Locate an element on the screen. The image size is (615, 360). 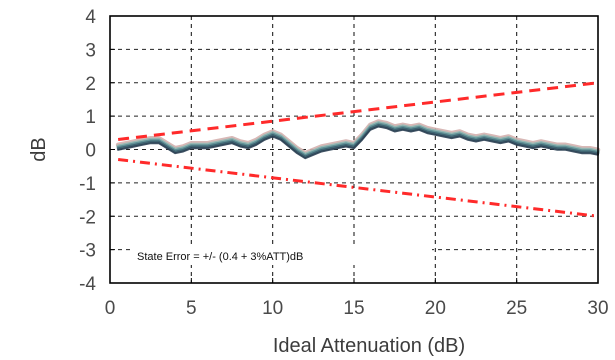
y-tick-label: 3 is located at coordinates (90, 50).